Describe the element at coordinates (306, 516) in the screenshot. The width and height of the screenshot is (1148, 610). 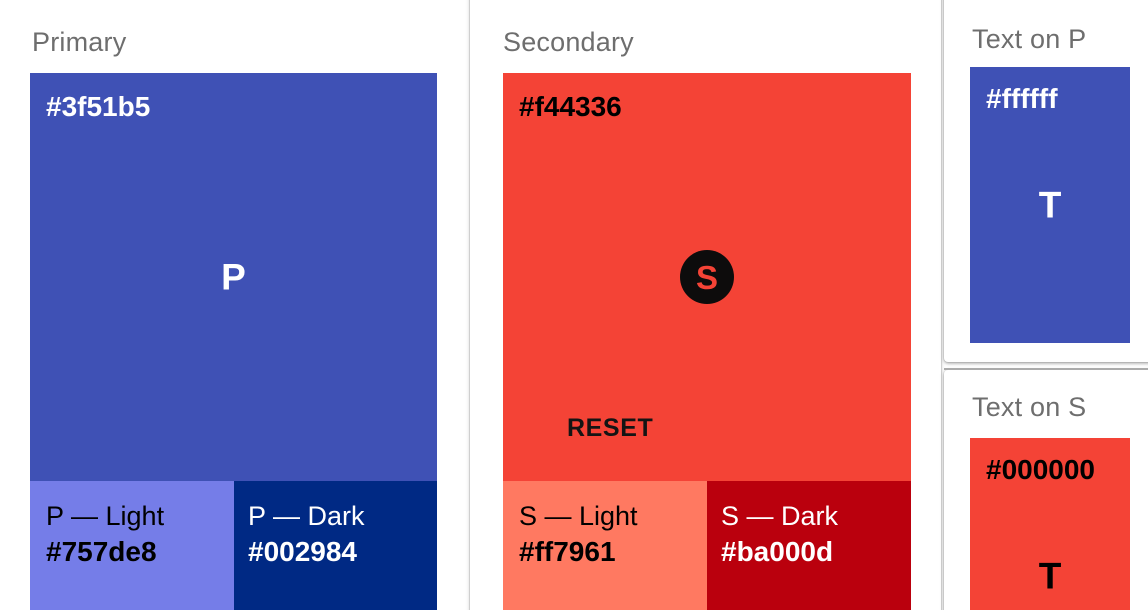
I see `primary-dark-label: P — Dark` at that location.